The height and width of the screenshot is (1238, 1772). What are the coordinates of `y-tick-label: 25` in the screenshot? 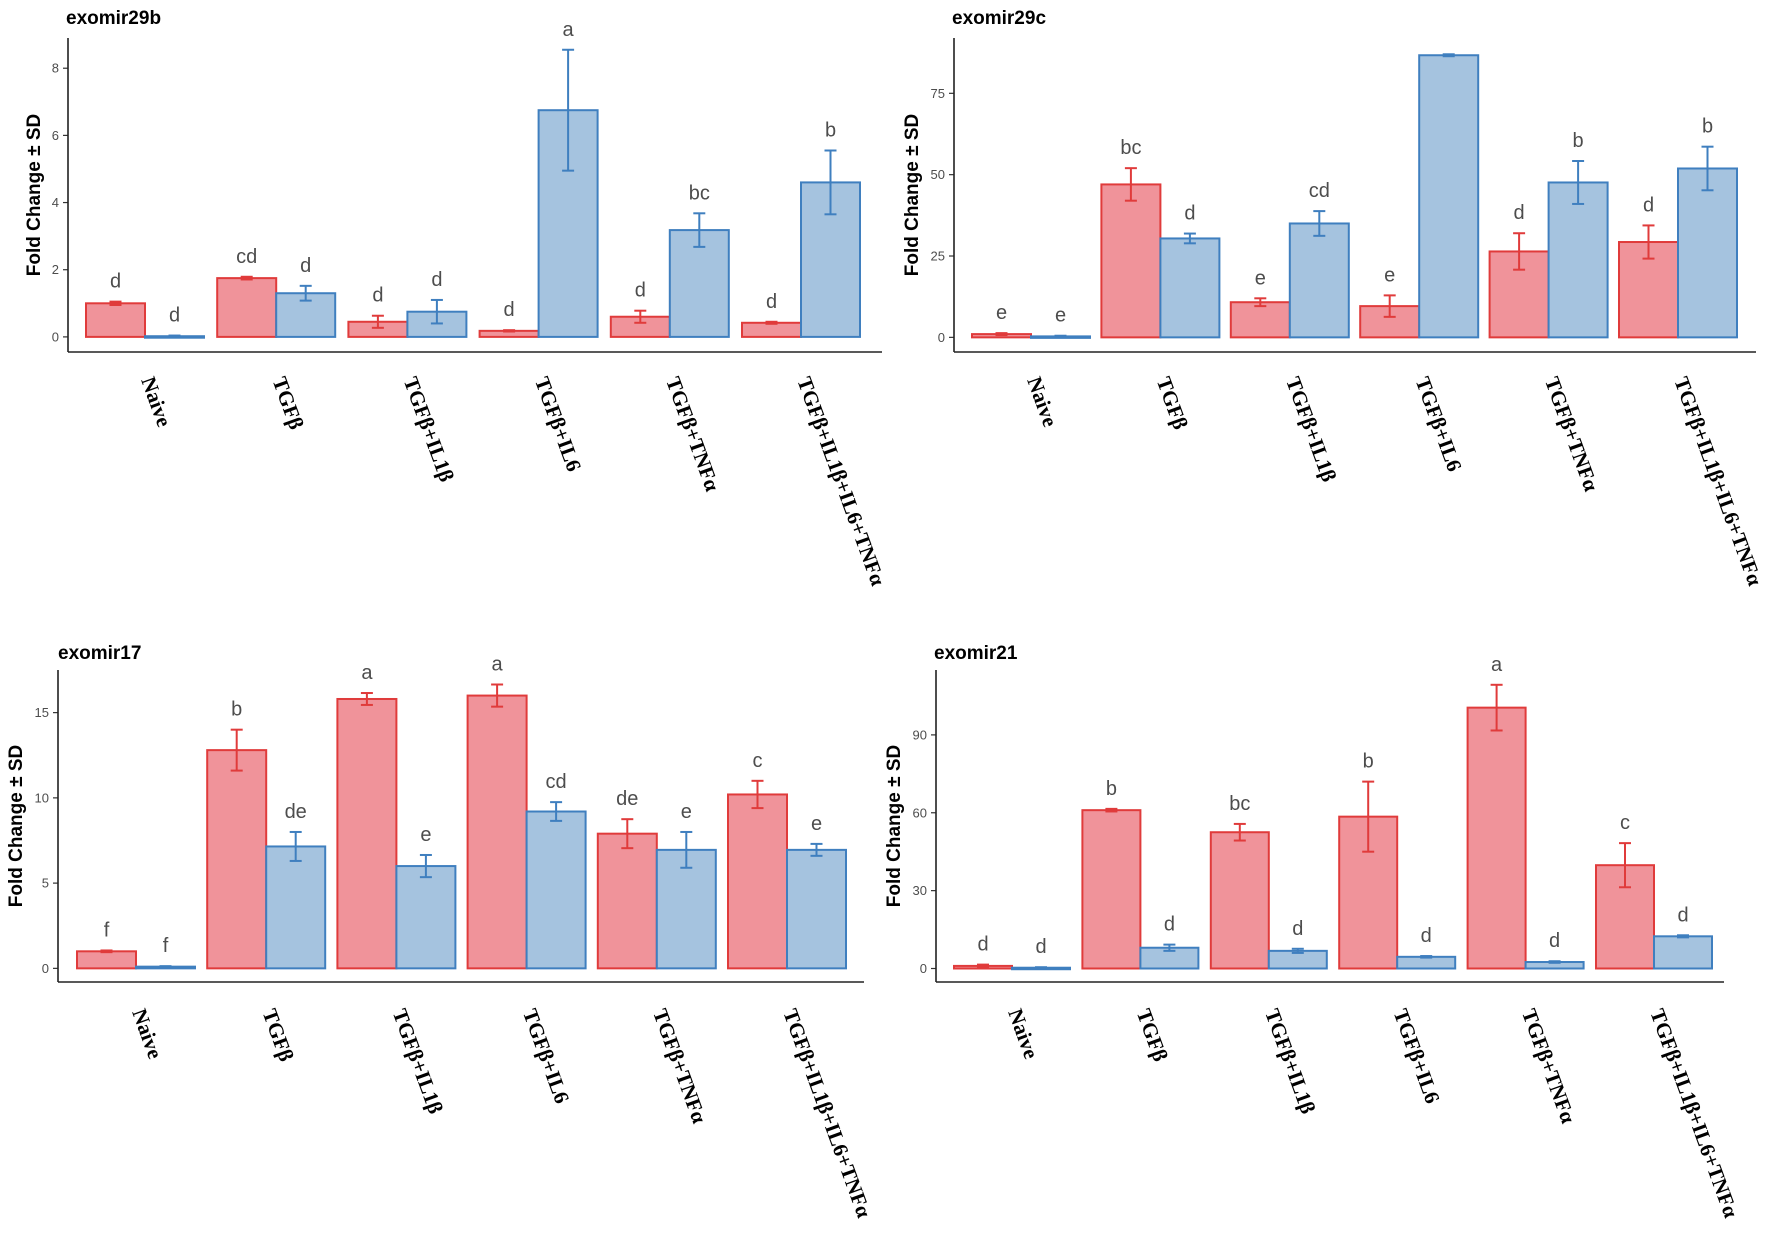 It's located at (938, 256).